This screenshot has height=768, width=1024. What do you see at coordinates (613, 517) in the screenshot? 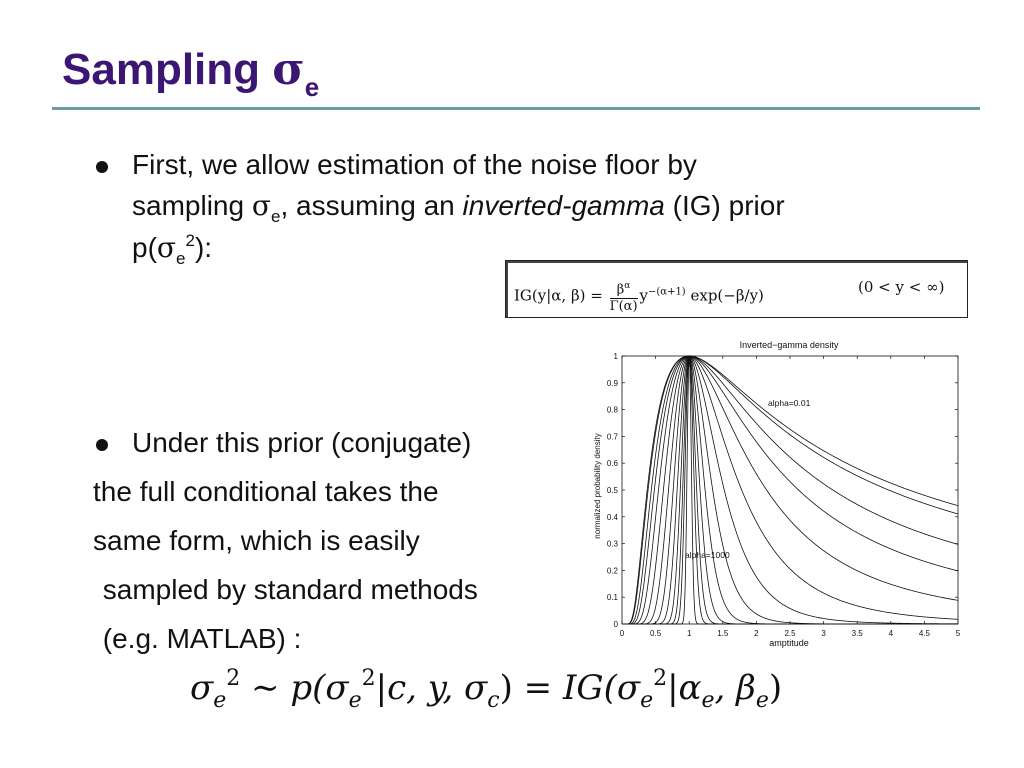
I see `y-tick-label: 0.4` at bounding box center [613, 517].